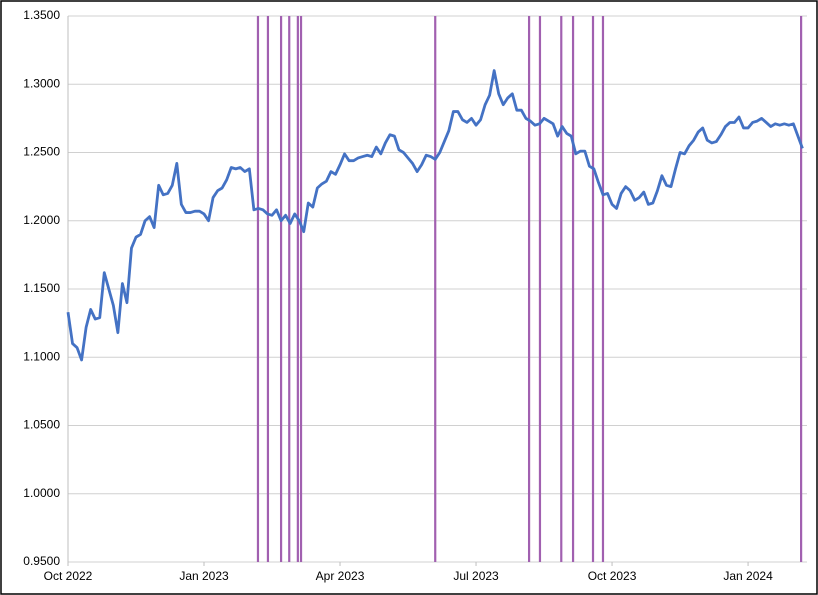  I want to click on x-tick-label: Jan 2023, so click(204, 576).